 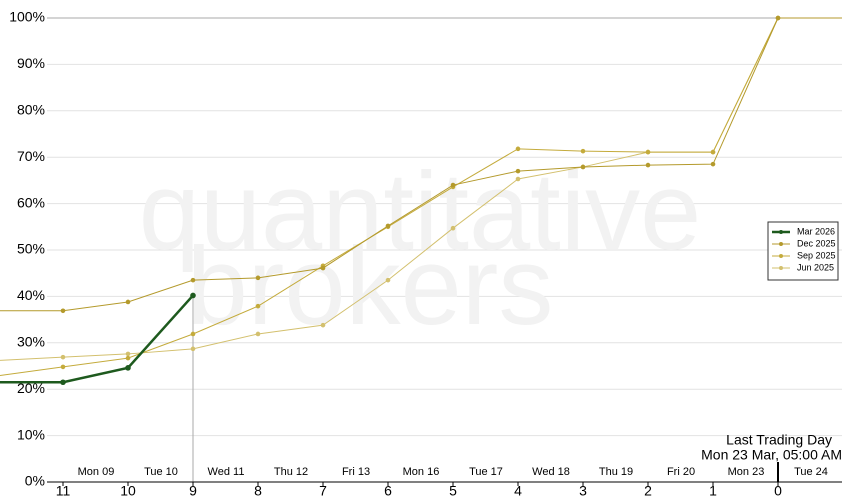 What do you see at coordinates (778, 491) in the screenshot?
I see `x-tick-label: 0` at bounding box center [778, 491].